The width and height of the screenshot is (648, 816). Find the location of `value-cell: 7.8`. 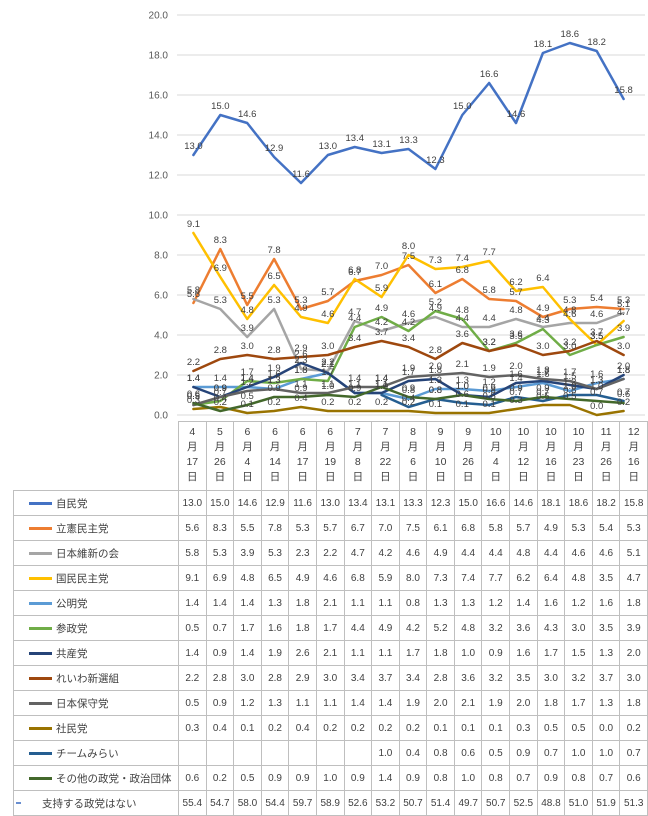

value-cell: 7.8 is located at coordinates (275, 528).